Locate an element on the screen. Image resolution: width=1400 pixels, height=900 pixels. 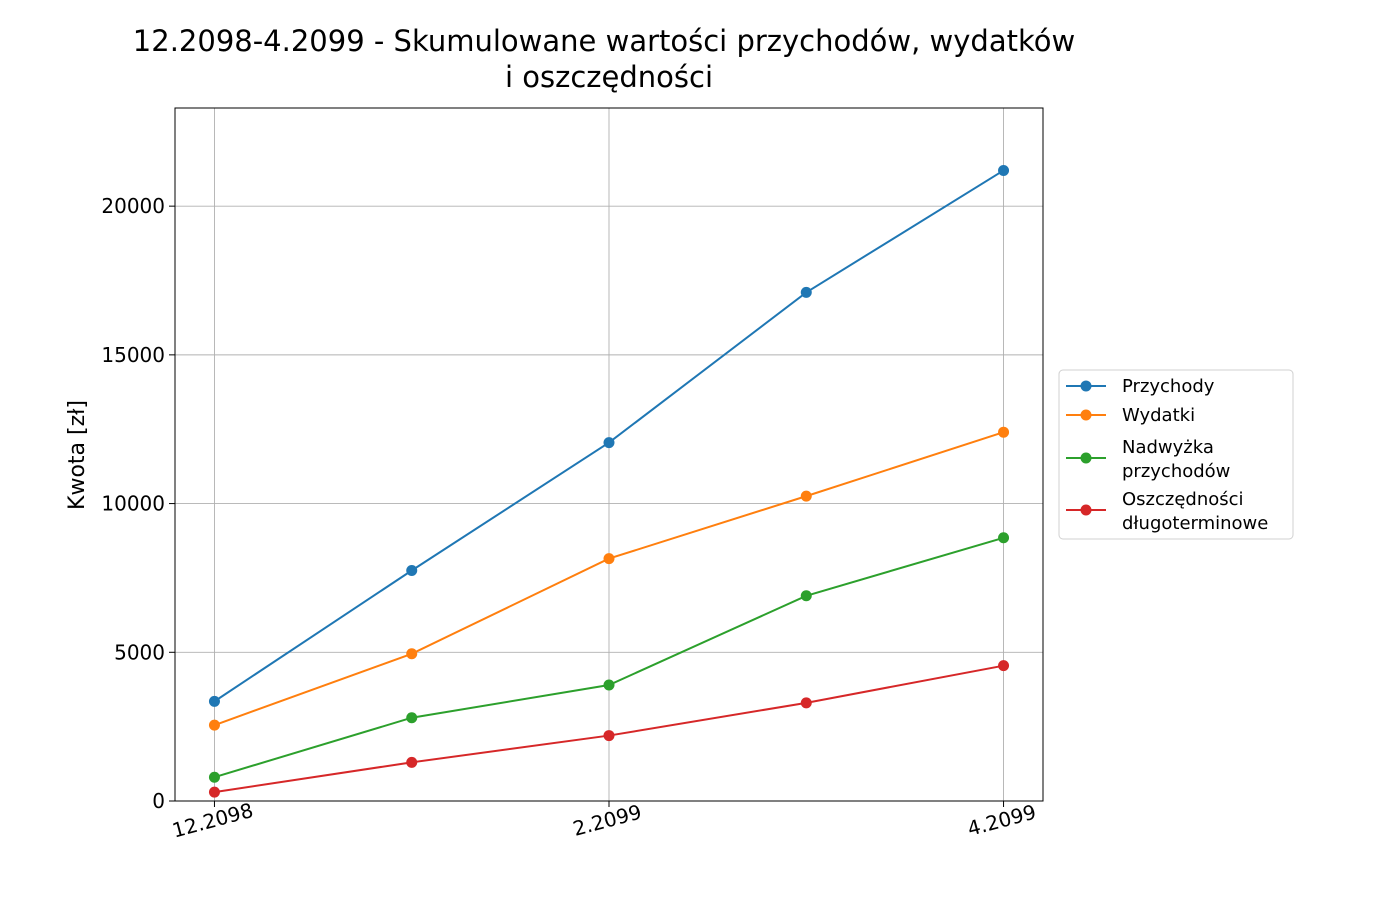
legend-frame is located at coordinates (1176, 454).